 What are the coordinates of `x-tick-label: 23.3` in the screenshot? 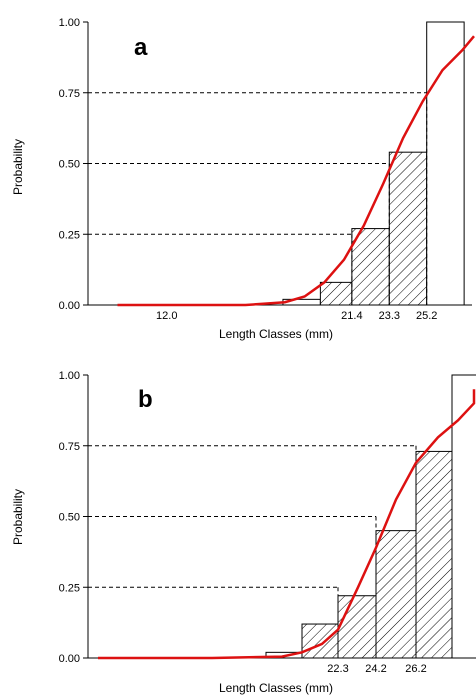 It's located at (389, 316).